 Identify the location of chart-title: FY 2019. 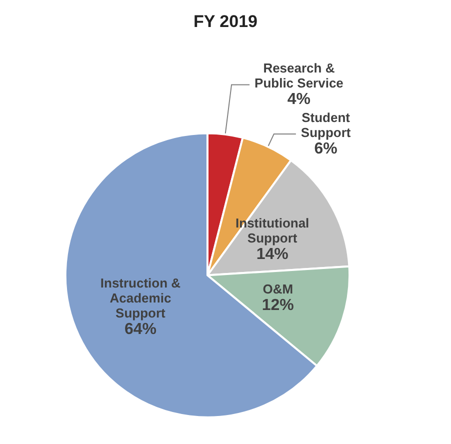
(226, 21).